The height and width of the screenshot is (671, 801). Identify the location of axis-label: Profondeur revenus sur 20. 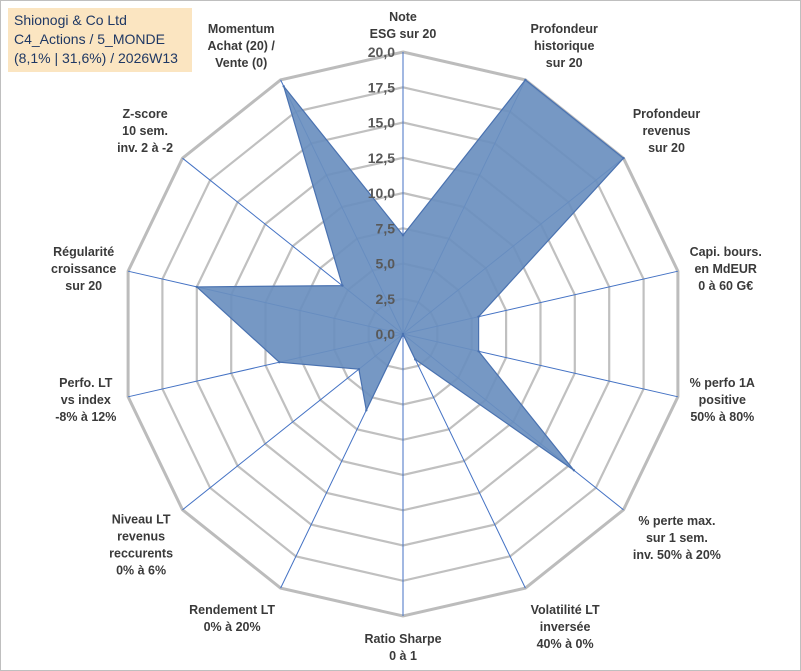
(666, 131).